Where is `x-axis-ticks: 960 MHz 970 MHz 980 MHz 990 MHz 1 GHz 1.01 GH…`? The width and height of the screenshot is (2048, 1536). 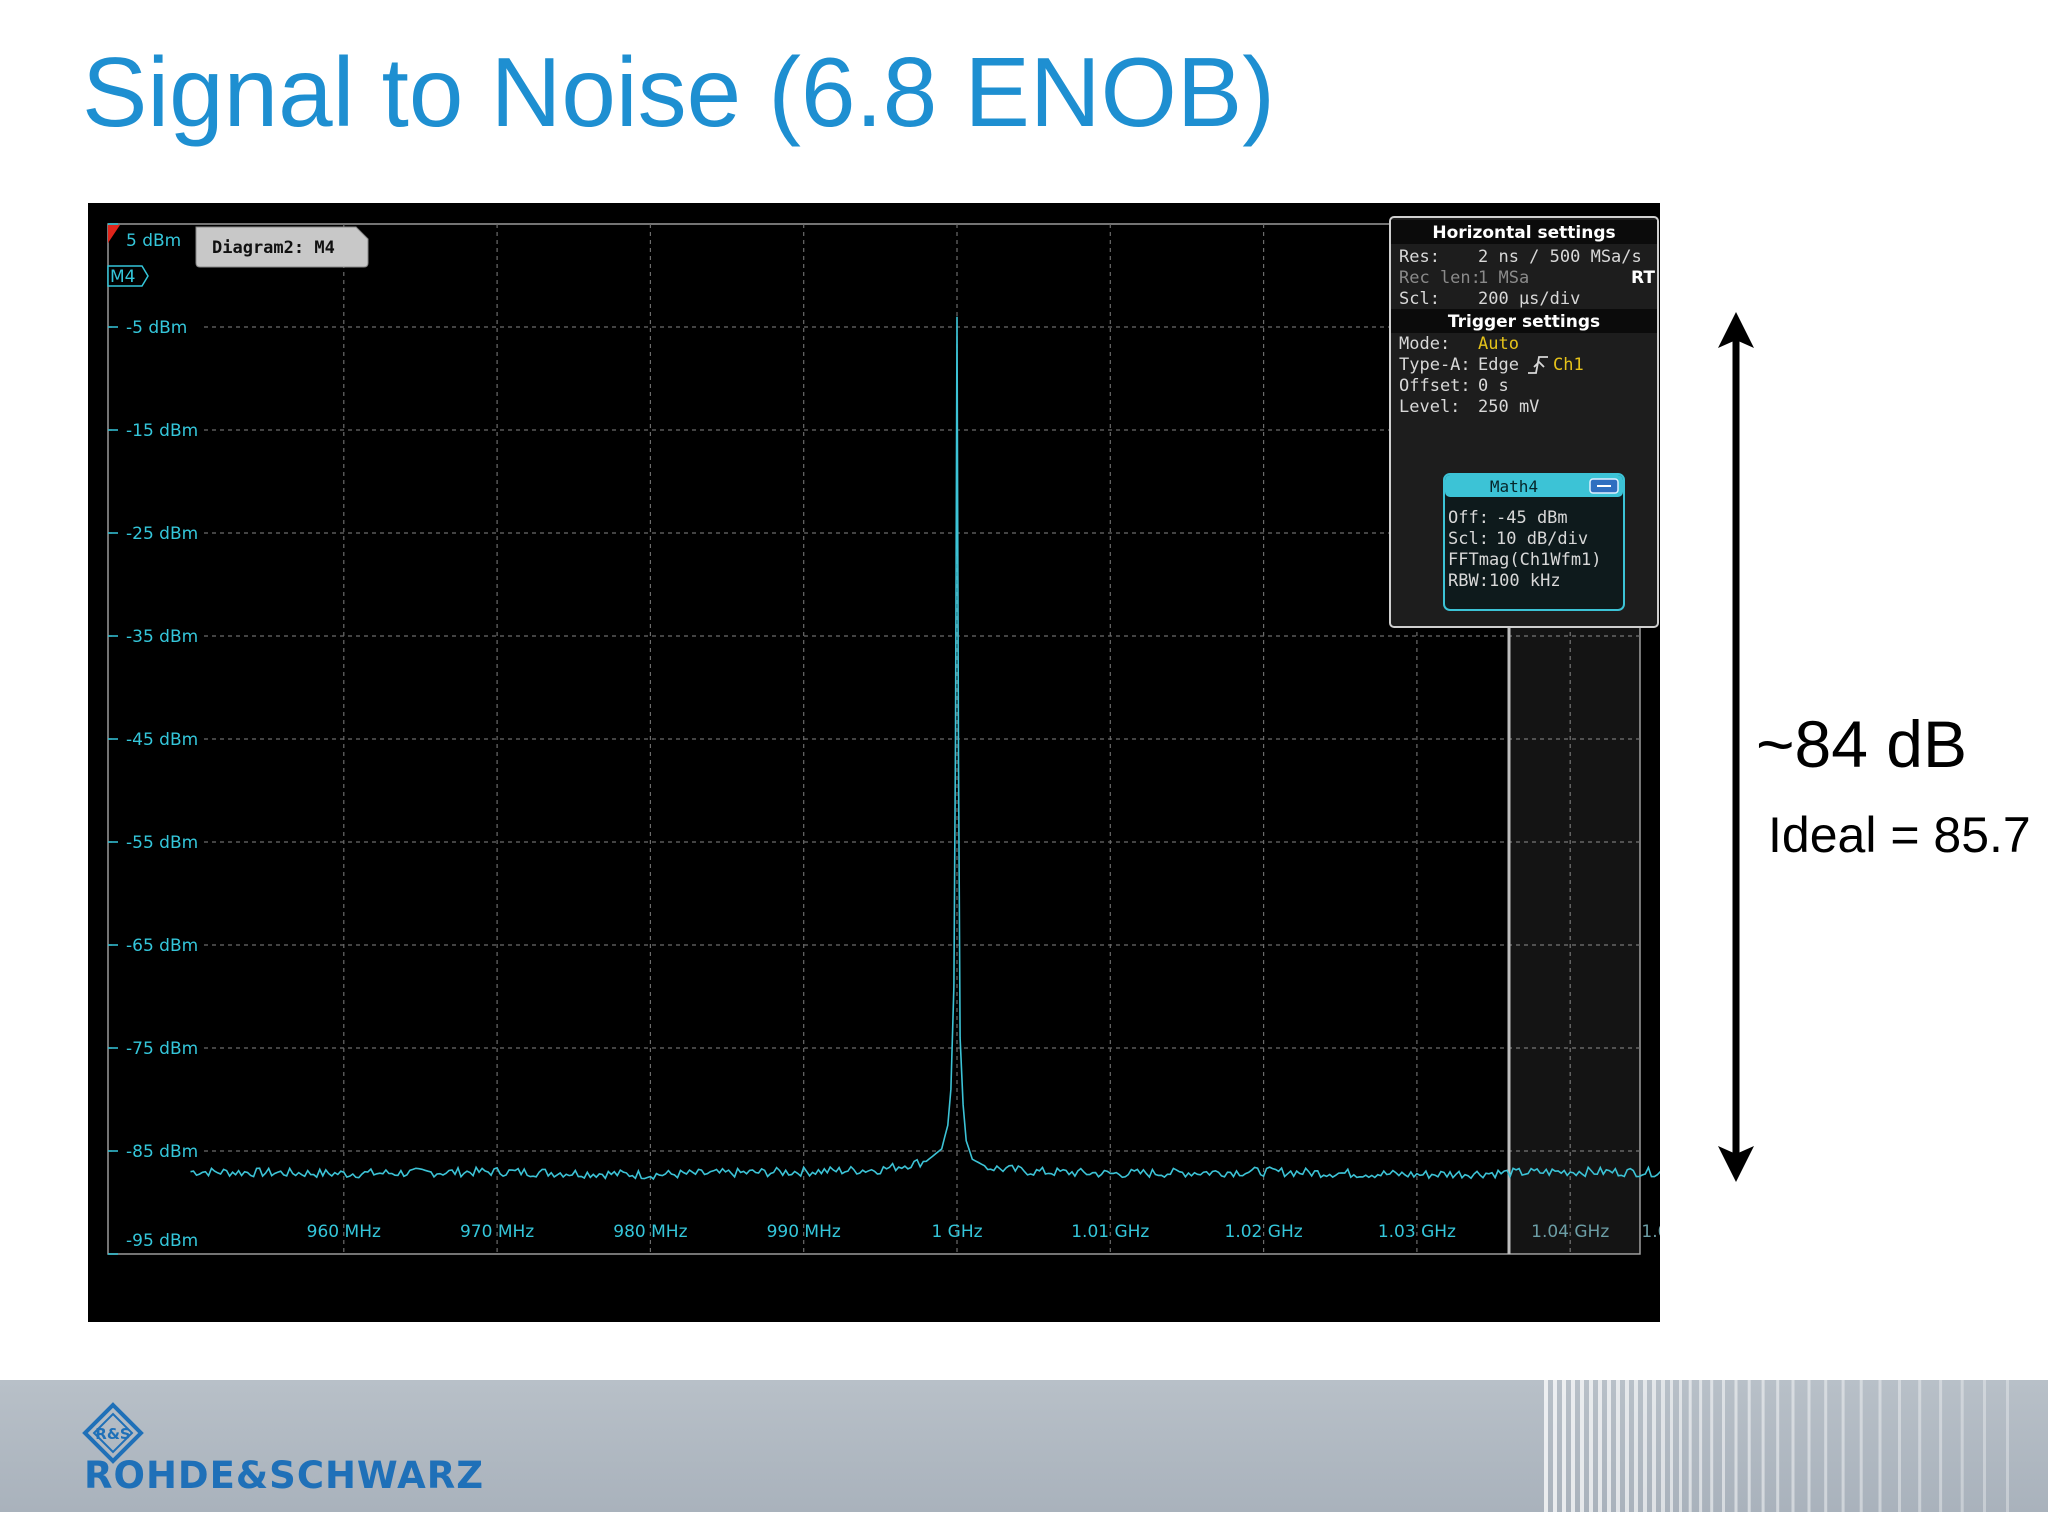
x-axis-ticks: 960 MHz 970 MHz 980 MHz 990 MHz 1 GHz 1.01 GH… is located at coordinates (983, 1232).